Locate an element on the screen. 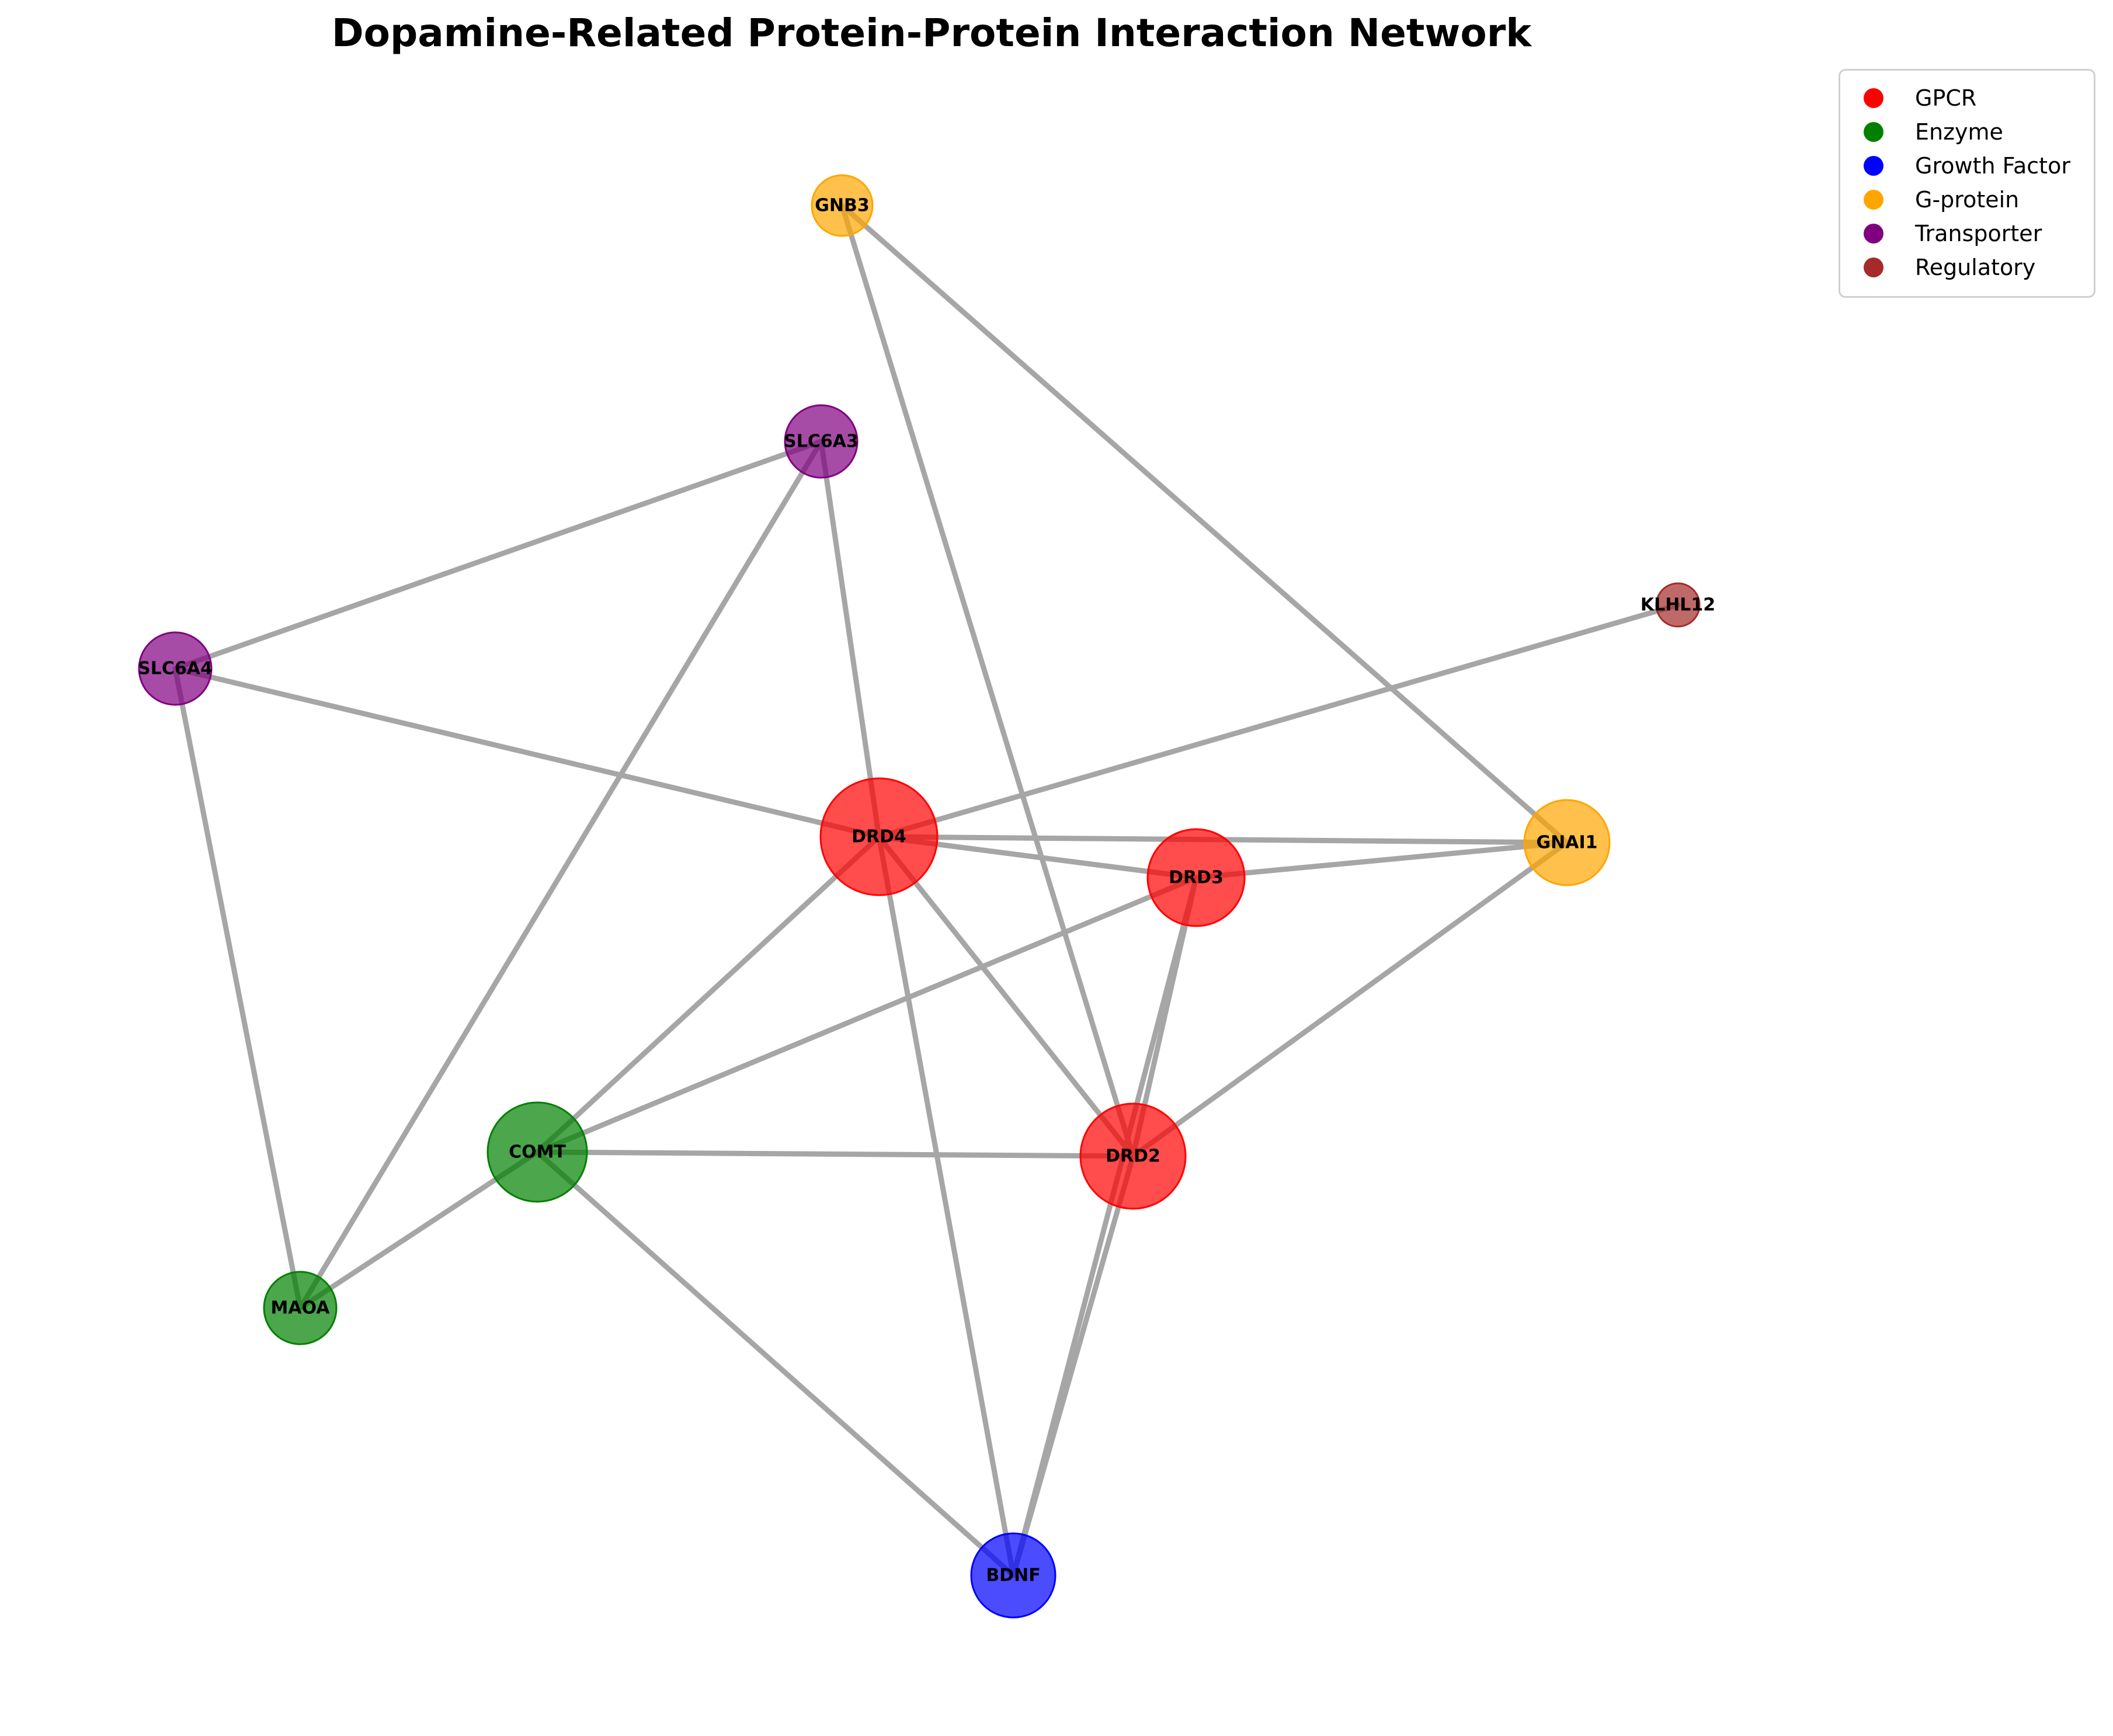 This screenshot has width=2113, height=1736. node-maoa: MAOA is located at coordinates (300, 1308).